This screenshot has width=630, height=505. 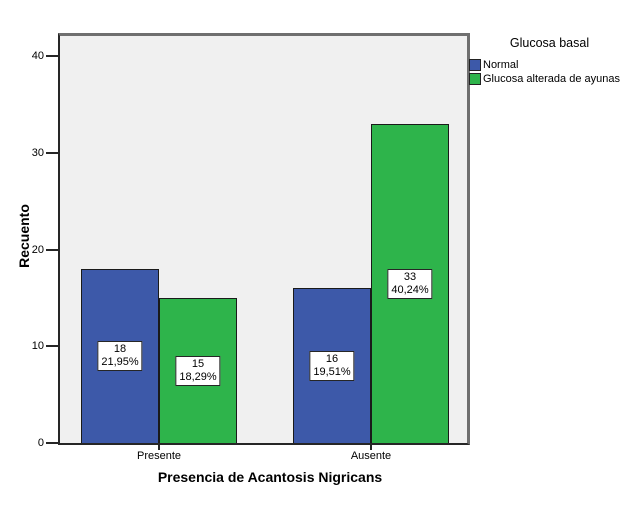 What do you see at coordinates (120, 362) in the screenshot?
I see `bar-percent-value: 21,95%` at bounding box center [120, 362].